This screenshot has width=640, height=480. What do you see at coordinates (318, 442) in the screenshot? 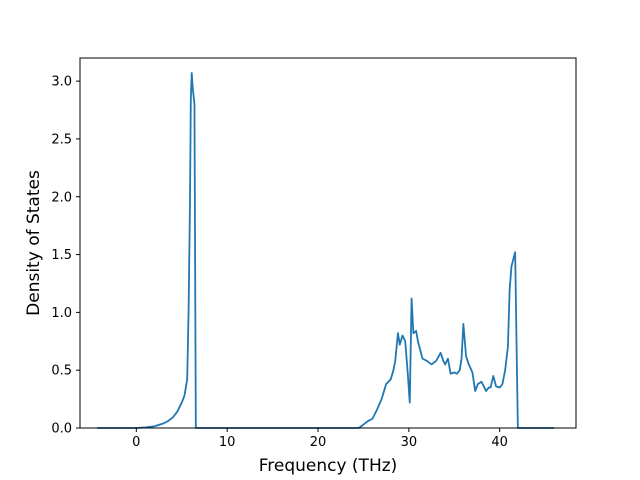
I see `x-tick-label: 20` at bounding box center [318, 442].